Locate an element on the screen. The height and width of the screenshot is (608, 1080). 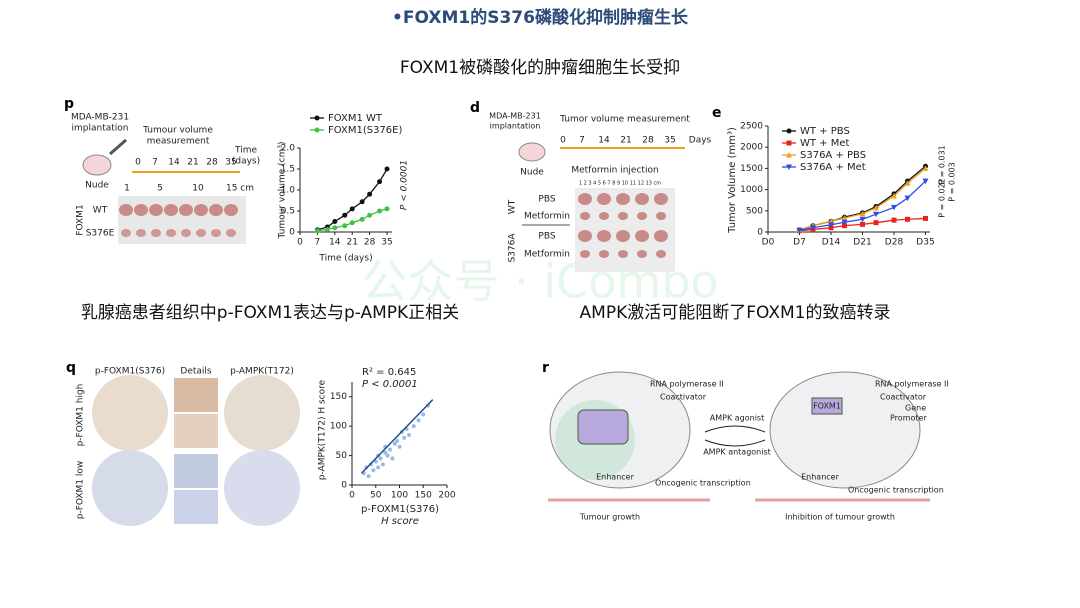
legend-label: FOXM1(S376E) is located at coordinates (365, 130).